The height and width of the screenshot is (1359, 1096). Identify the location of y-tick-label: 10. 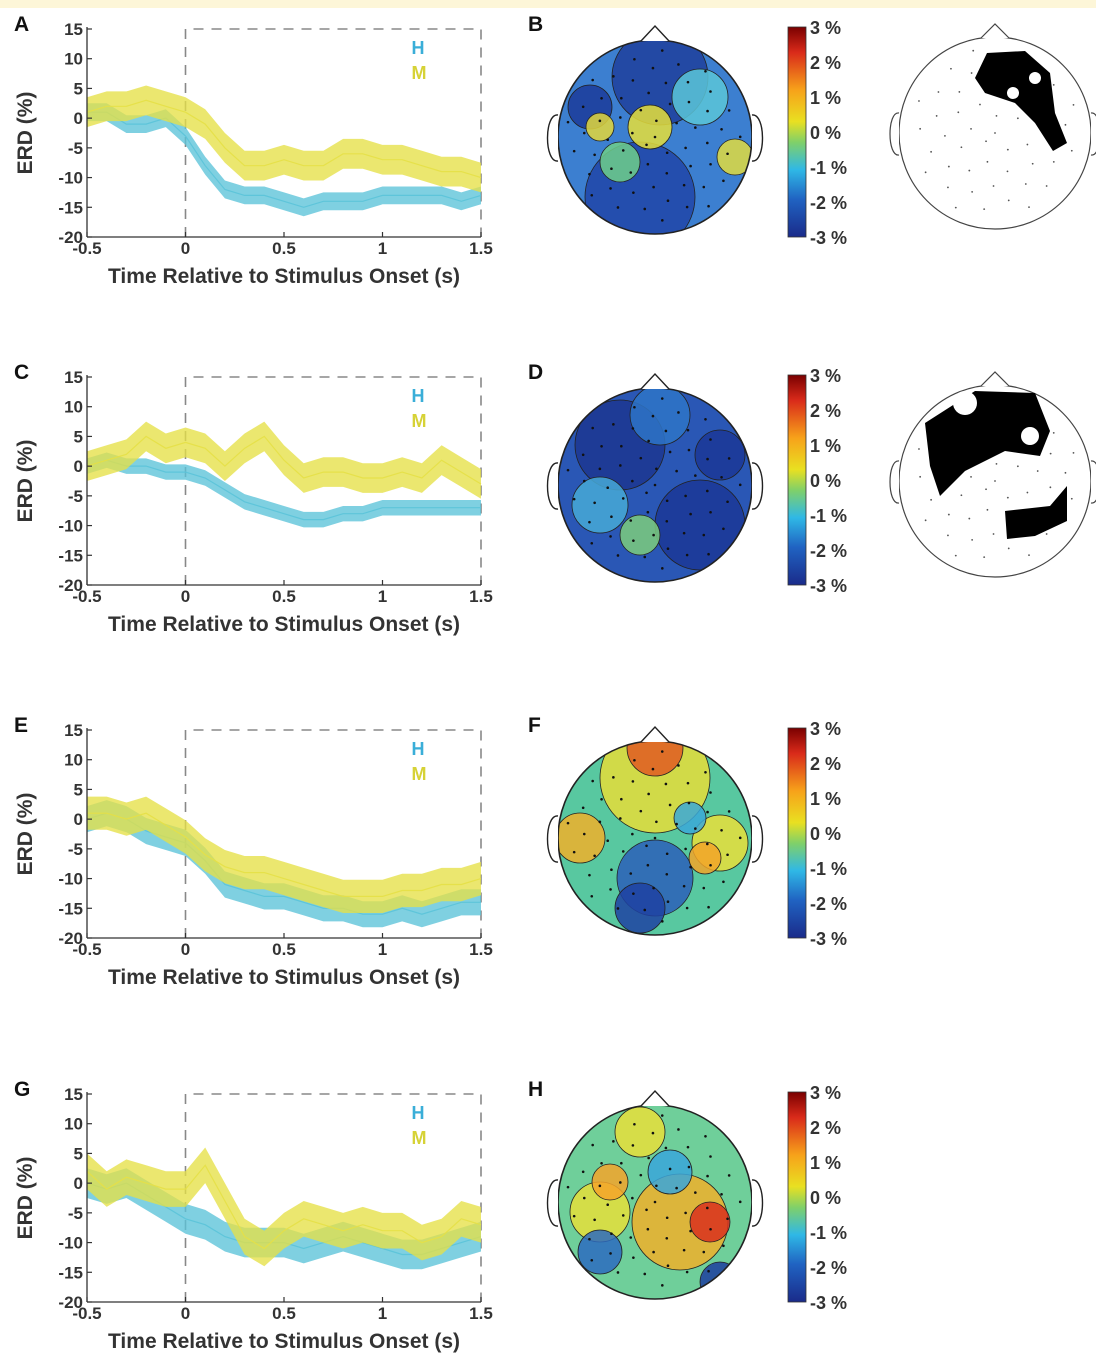
(73, 407).